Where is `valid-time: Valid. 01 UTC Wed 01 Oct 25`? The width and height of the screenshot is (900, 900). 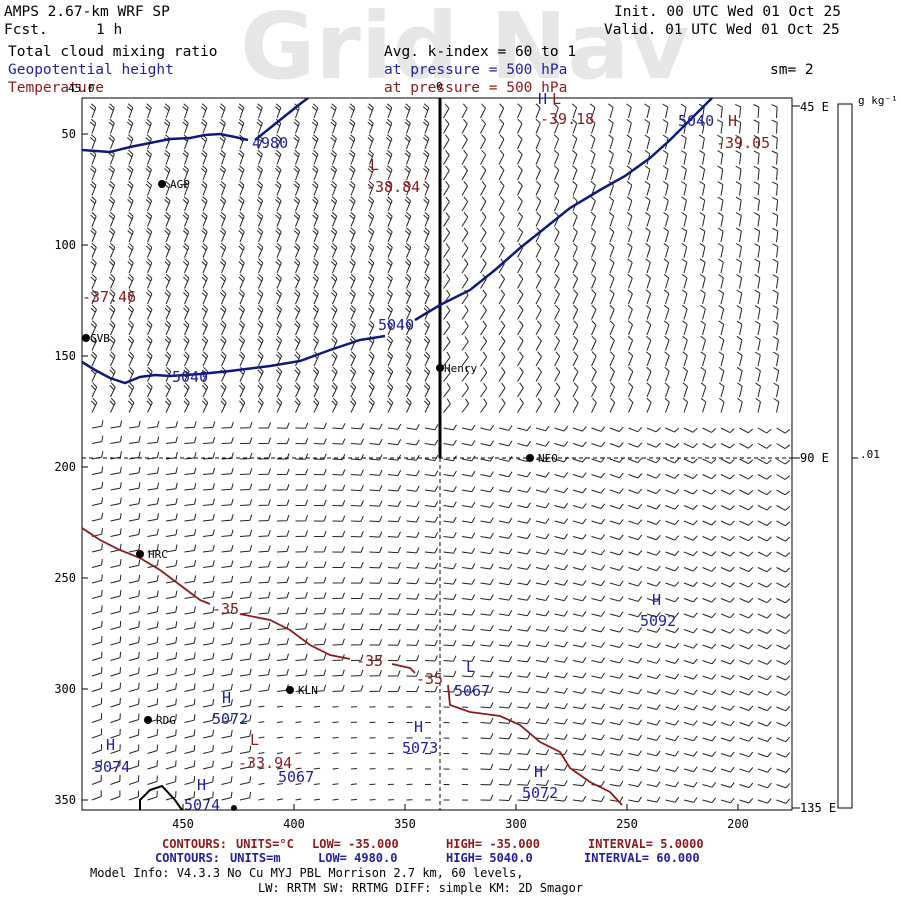
valid-time: Valid. 01 UTC Wed 01 Oct 25 is located at coordinates (722, 30).